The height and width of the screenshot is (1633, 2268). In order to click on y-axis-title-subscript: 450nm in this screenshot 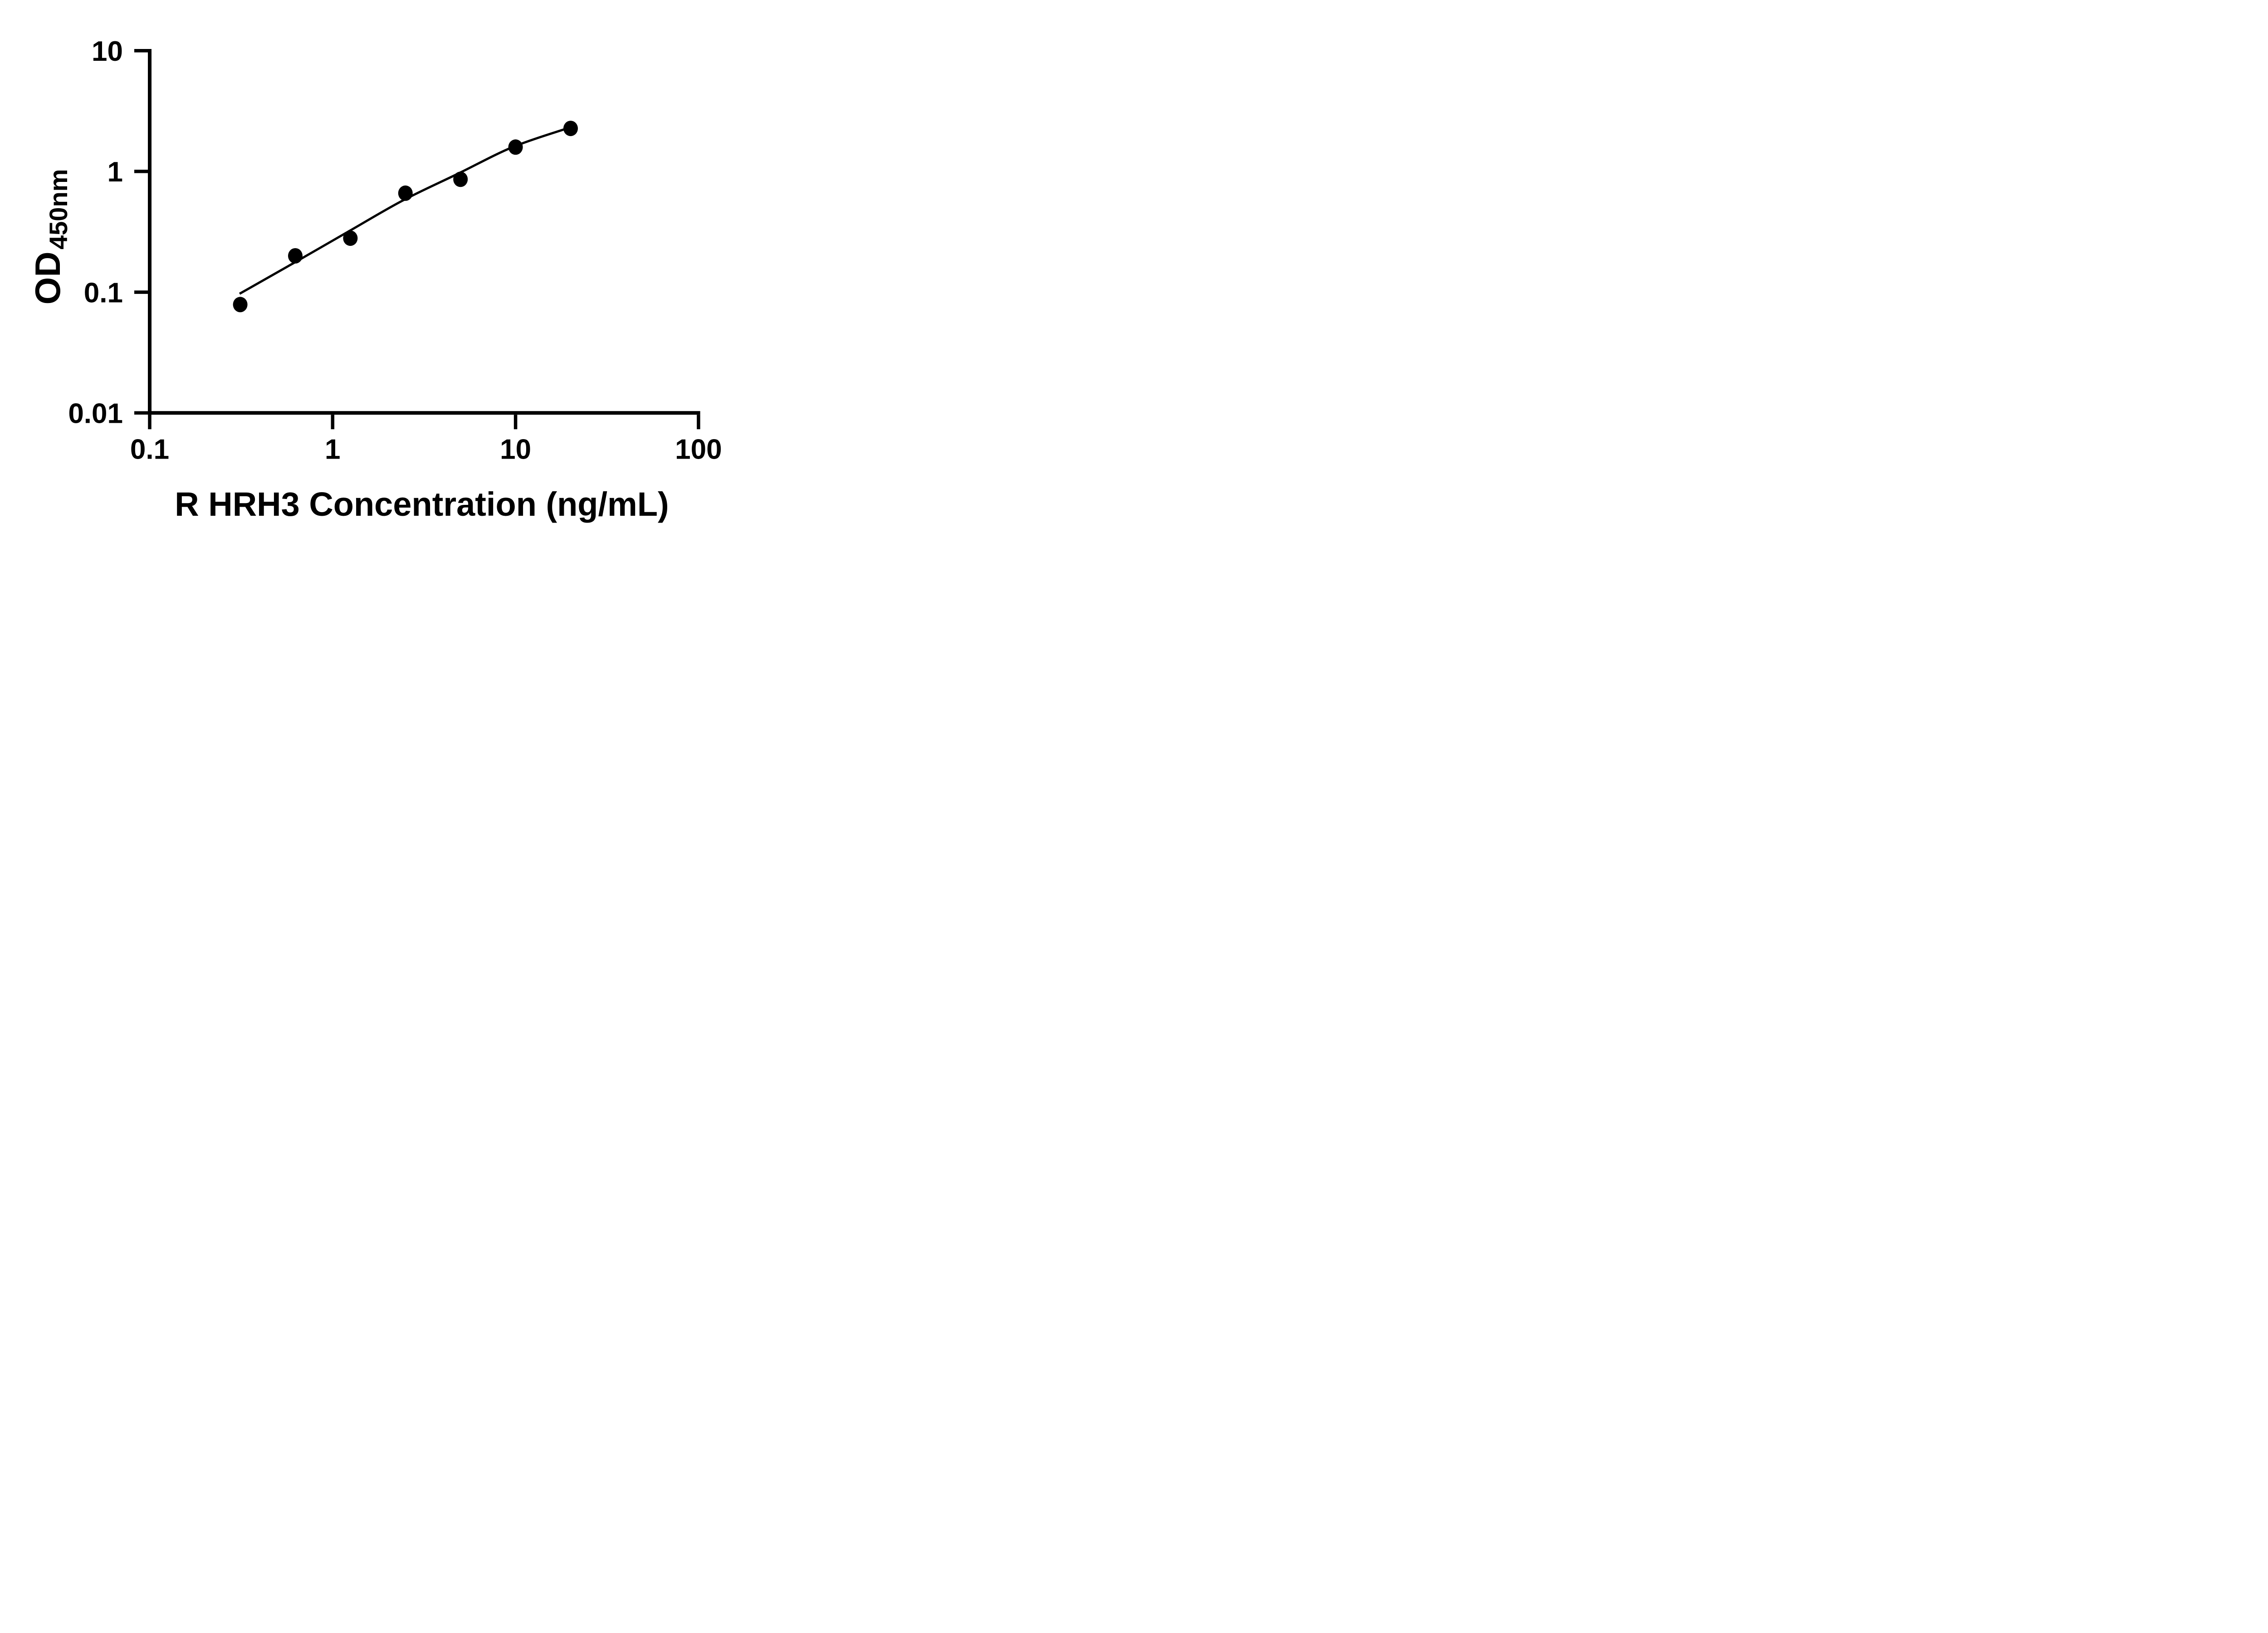, I will do `click(59, 209)`.